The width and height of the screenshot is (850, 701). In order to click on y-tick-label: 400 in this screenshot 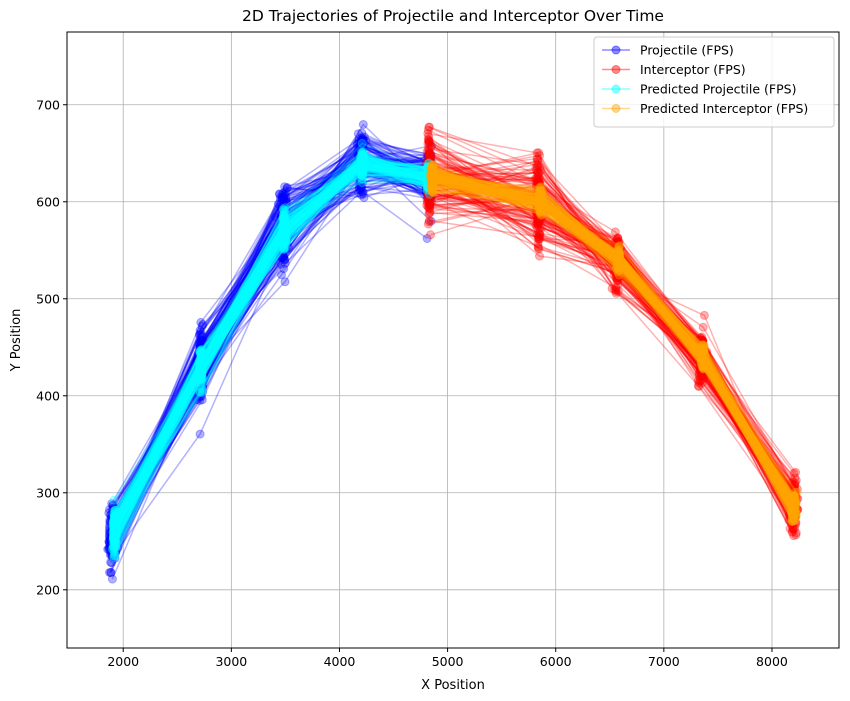, I will do `click(48, 395)`.